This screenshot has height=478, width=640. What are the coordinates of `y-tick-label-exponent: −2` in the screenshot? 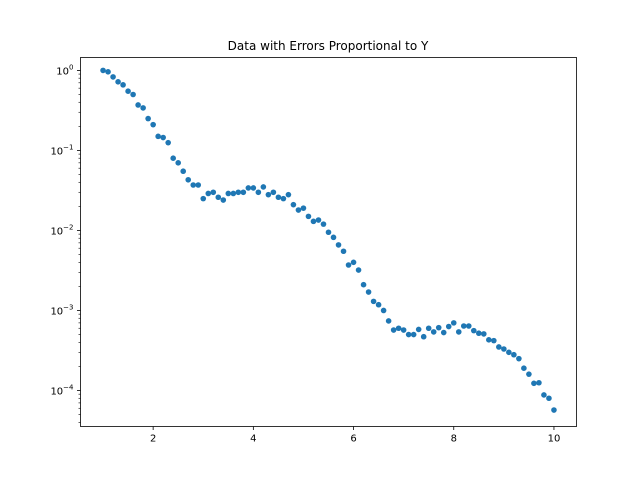 It's located at (68, 227).